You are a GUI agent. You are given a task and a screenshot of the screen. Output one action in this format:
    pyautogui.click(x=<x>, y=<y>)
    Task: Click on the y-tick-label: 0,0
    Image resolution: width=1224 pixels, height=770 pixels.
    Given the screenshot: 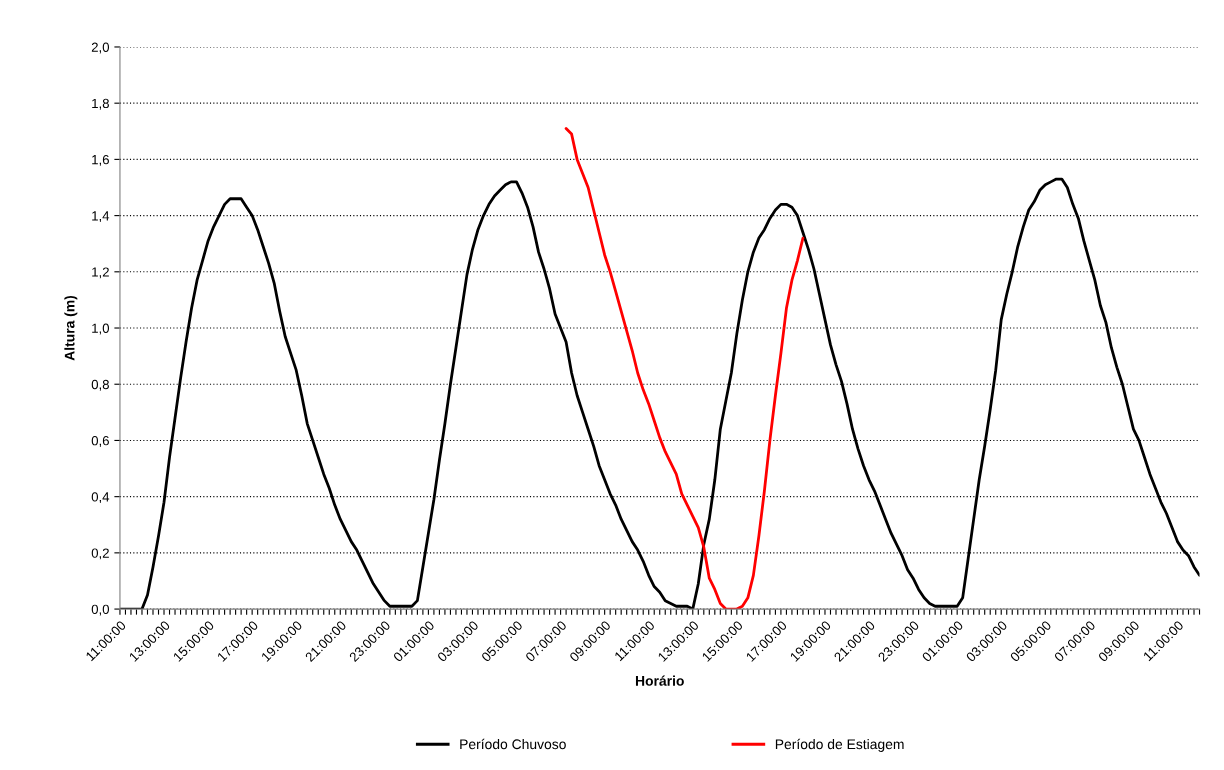 What is the action you would take?
    pyautogui.click(x=100, y=610)
    